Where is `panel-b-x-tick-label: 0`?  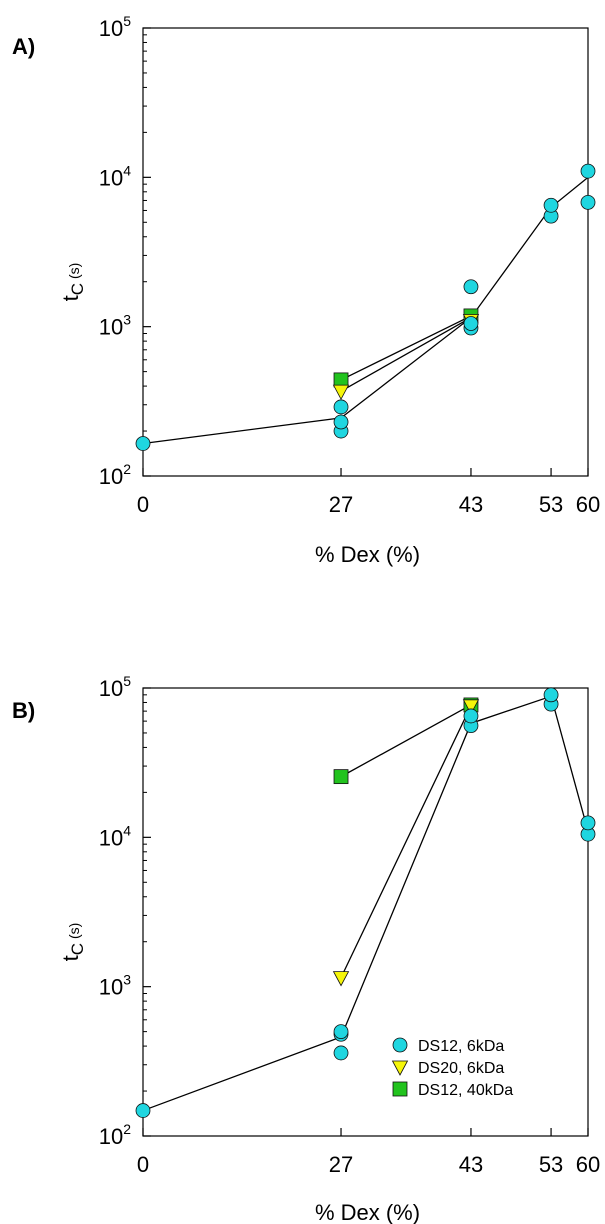
panel-b-x-tick-label: 0 is located at coordinates (143, 1164).